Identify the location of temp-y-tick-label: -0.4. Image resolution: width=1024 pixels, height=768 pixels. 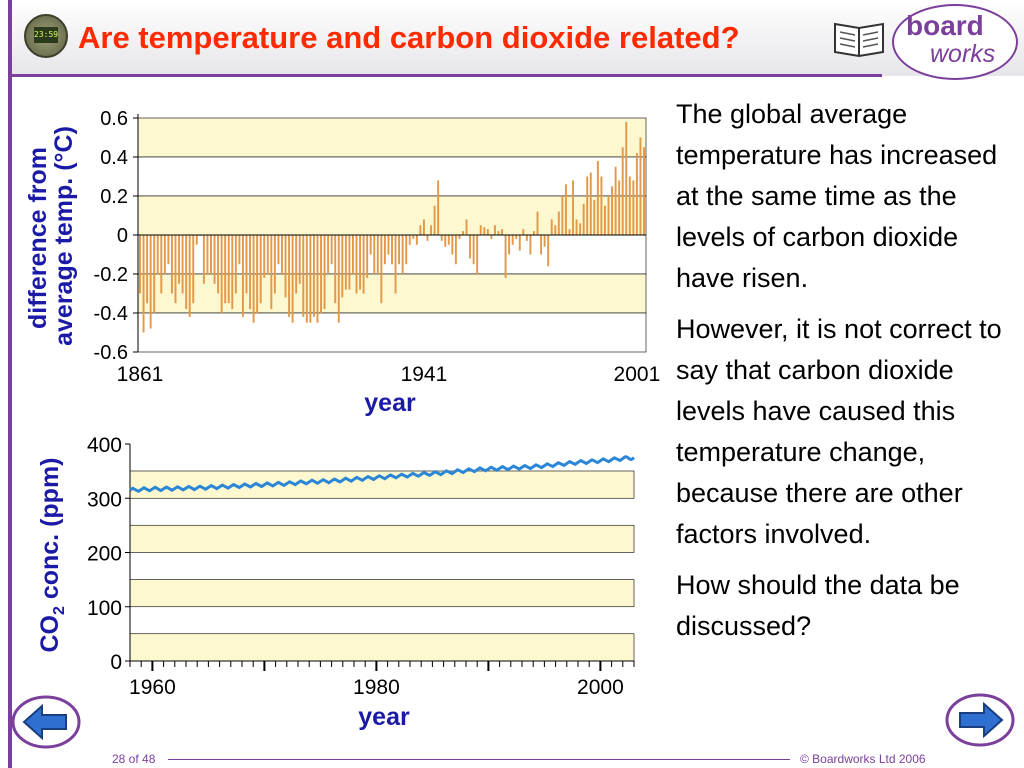
(111, 314).